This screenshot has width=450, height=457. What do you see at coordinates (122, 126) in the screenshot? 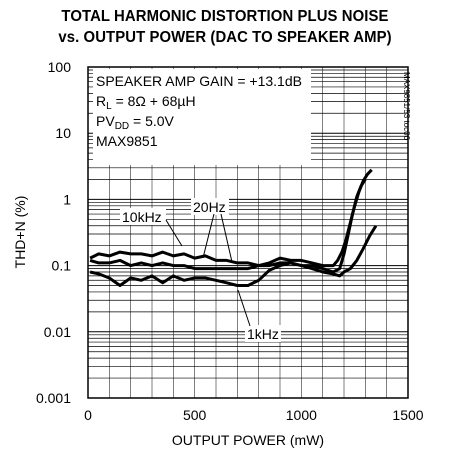
I see `anno-supply-sub: DD` at bounding box center [122, 126].